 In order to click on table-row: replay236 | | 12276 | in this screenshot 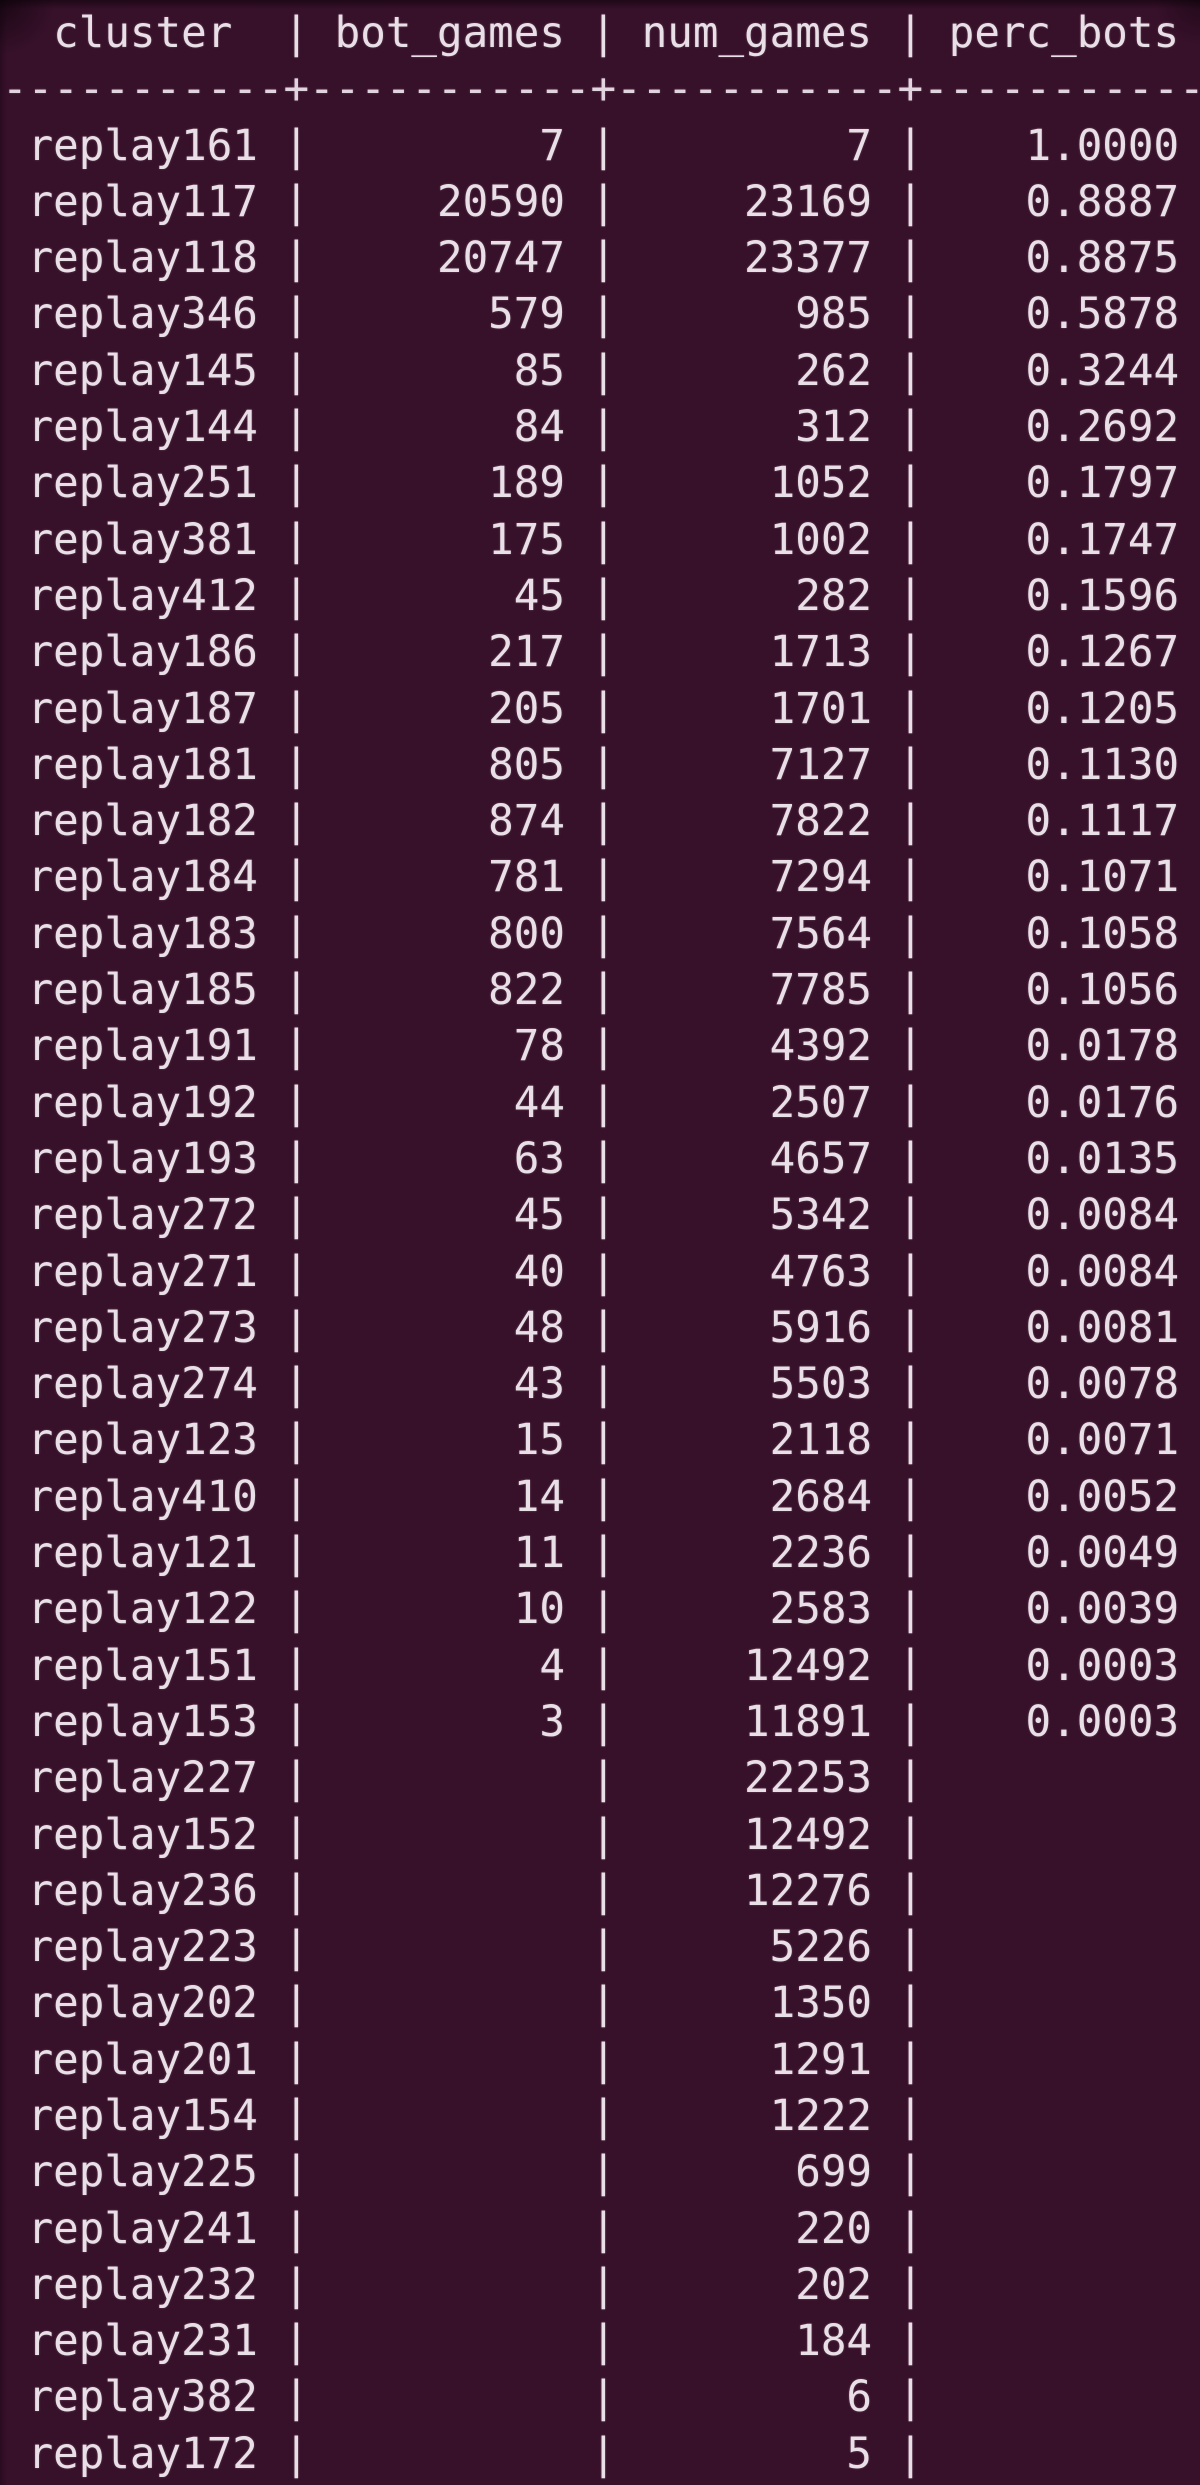, I will do `click(601, 1892)`.